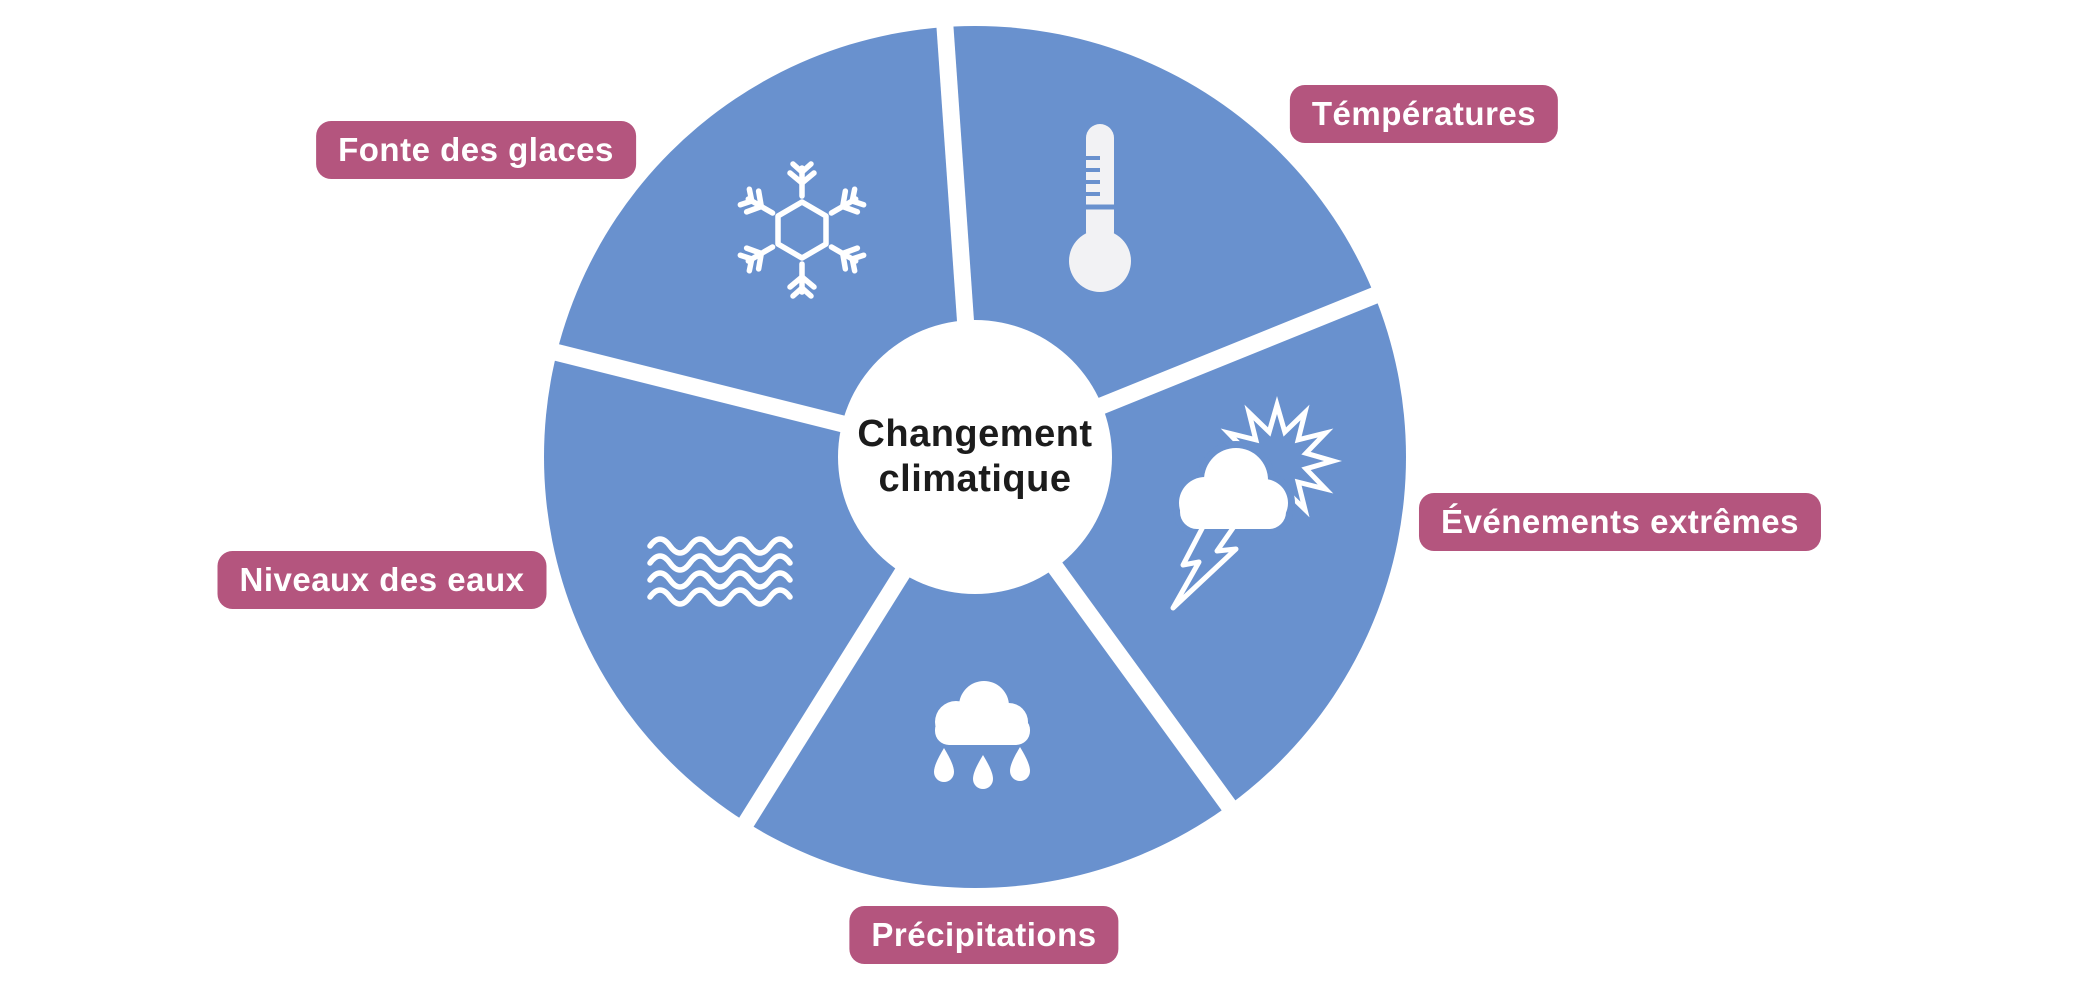 Image resolution: width=2078 pixels, height=996 pixels. What do you see at coordinates (476, 150) in the screenshot?
I see `label-fonte-des-glaces: Fonte des glaces` at bounding box center [476, 150].